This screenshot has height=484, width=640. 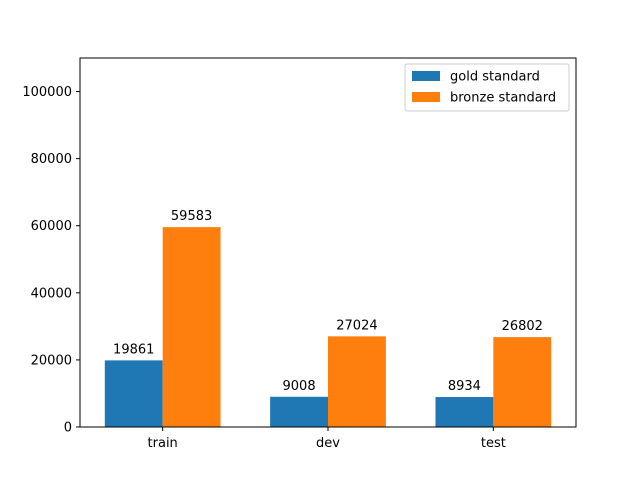 I want to click on bar-bronze-standard-dev, so click(x=357, y=381).